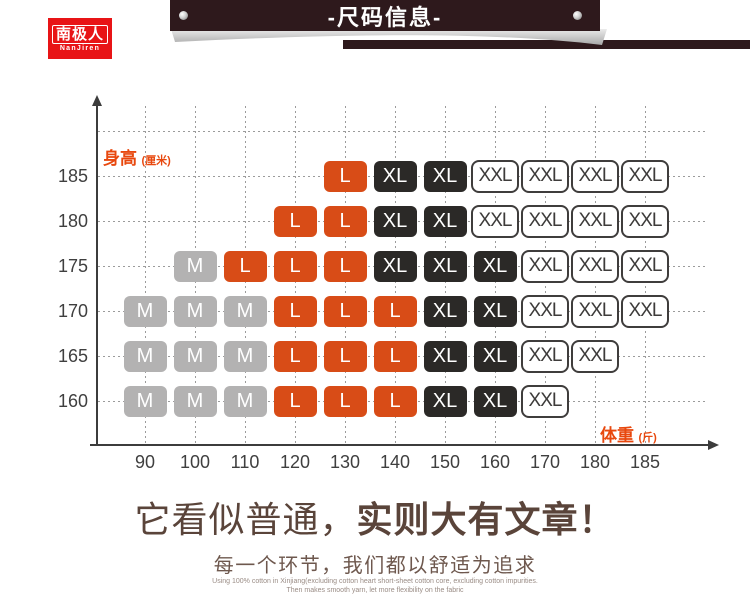 The height and width of the screenshot is (600, 750). I want to click on brand-name-cn: 南极人, so click(79, 34).